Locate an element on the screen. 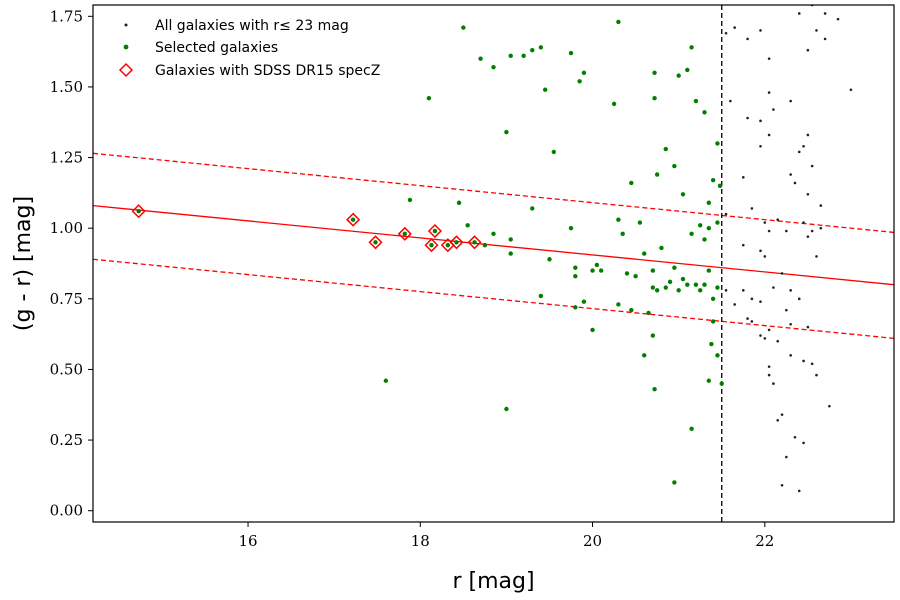 This screenshot has width=900, height=600. y-tick-label: 0.50 is located at coordinates (66, 369).